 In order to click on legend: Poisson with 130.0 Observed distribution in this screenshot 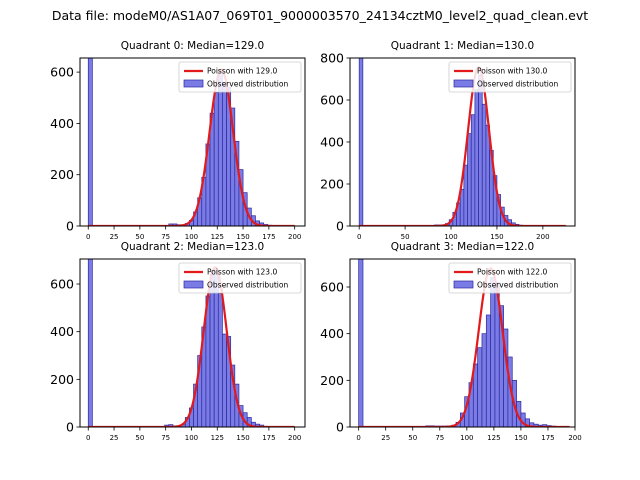, I will do `click(510, 77)`.